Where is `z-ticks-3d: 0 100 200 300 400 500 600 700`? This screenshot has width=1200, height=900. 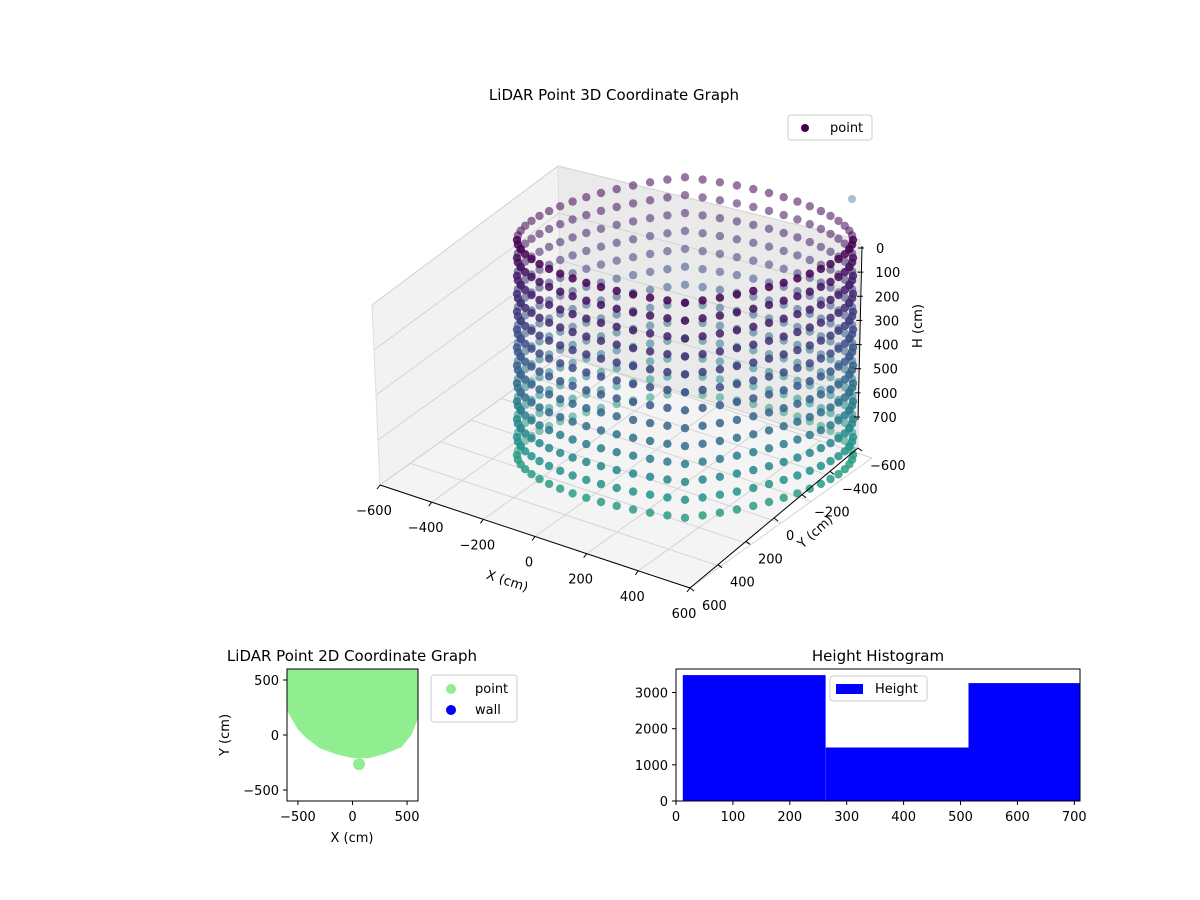 z-ticks-3d: 0 100 200 300 400 500 600 700 is located at coordinates (877, 334).